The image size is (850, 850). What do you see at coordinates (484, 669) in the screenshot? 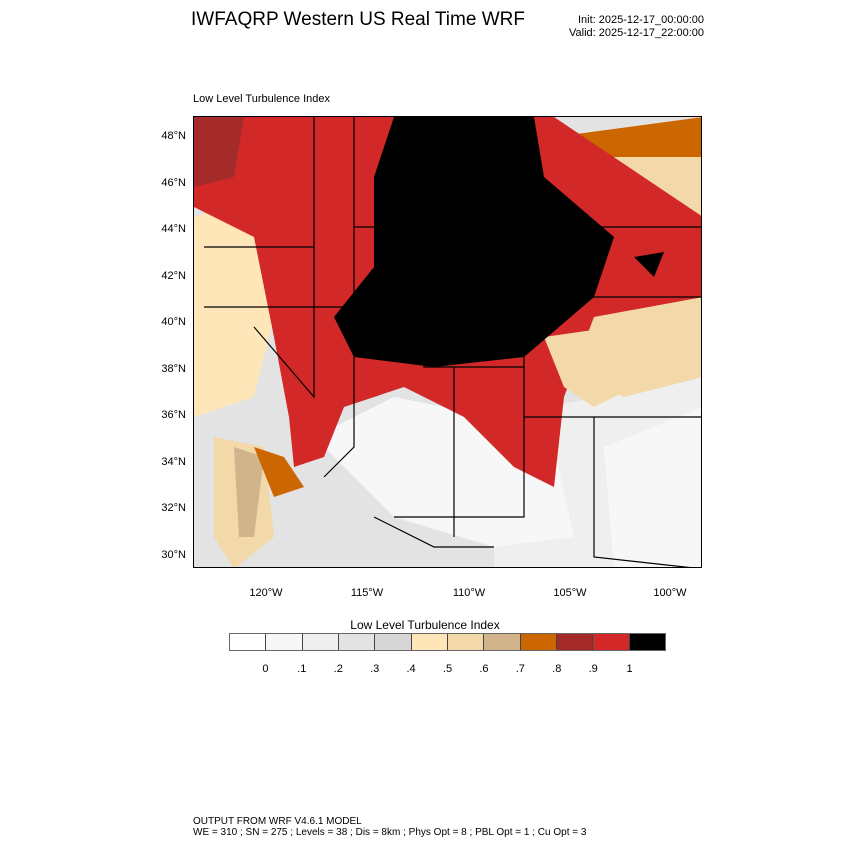
I see `colorbar-label: .6` at bounding box center [484, 669].